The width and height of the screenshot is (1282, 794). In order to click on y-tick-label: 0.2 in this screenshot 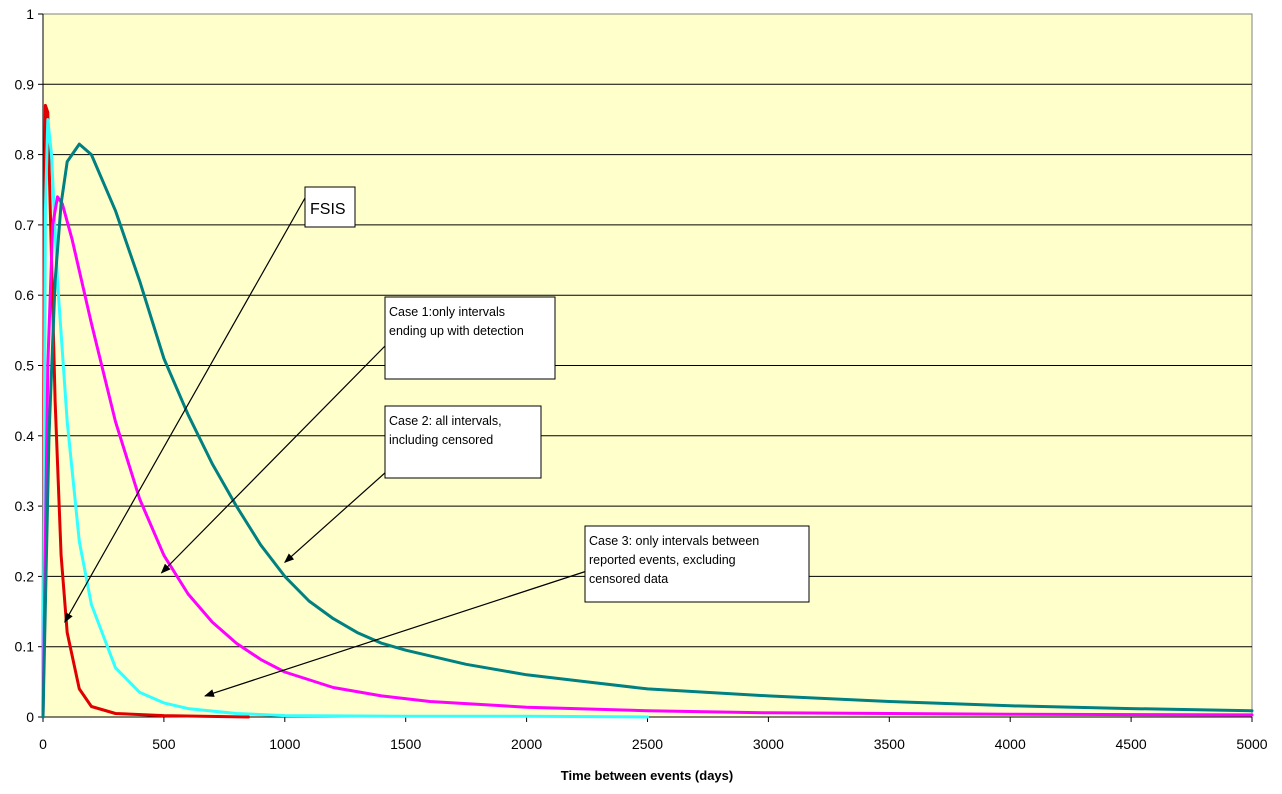, I will do `click(25, 576)`.